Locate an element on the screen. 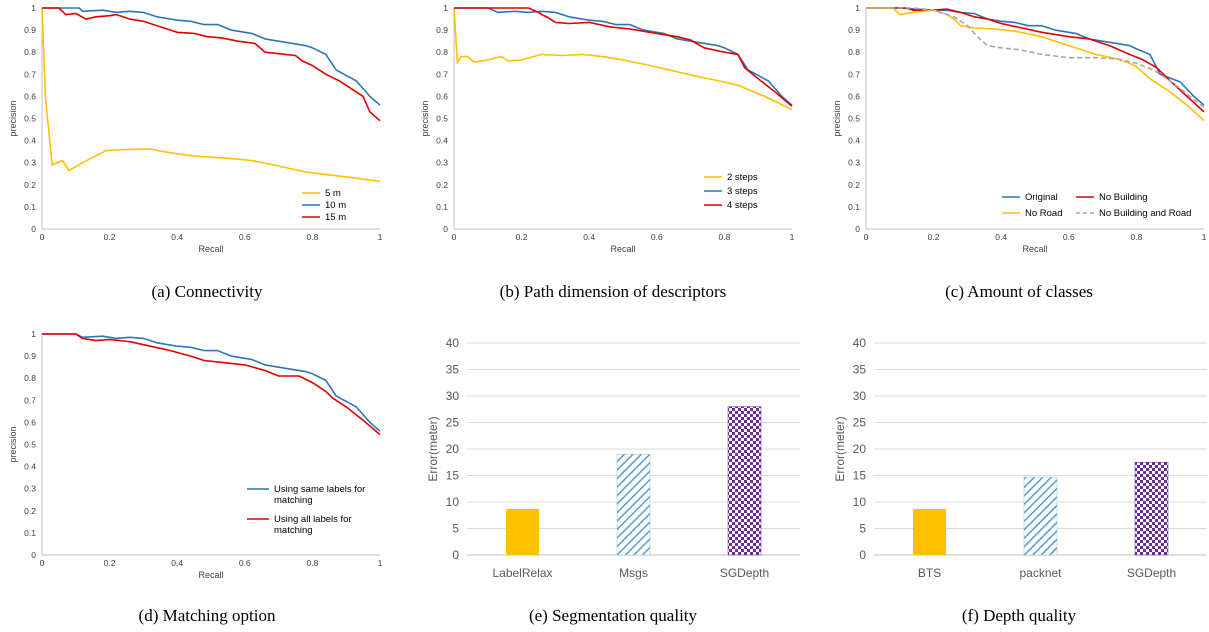 Image resolution: width=1209 pixels, height=632 pixels. series-line-using-same-labels-for-matching is located at coordinates (211, 382).